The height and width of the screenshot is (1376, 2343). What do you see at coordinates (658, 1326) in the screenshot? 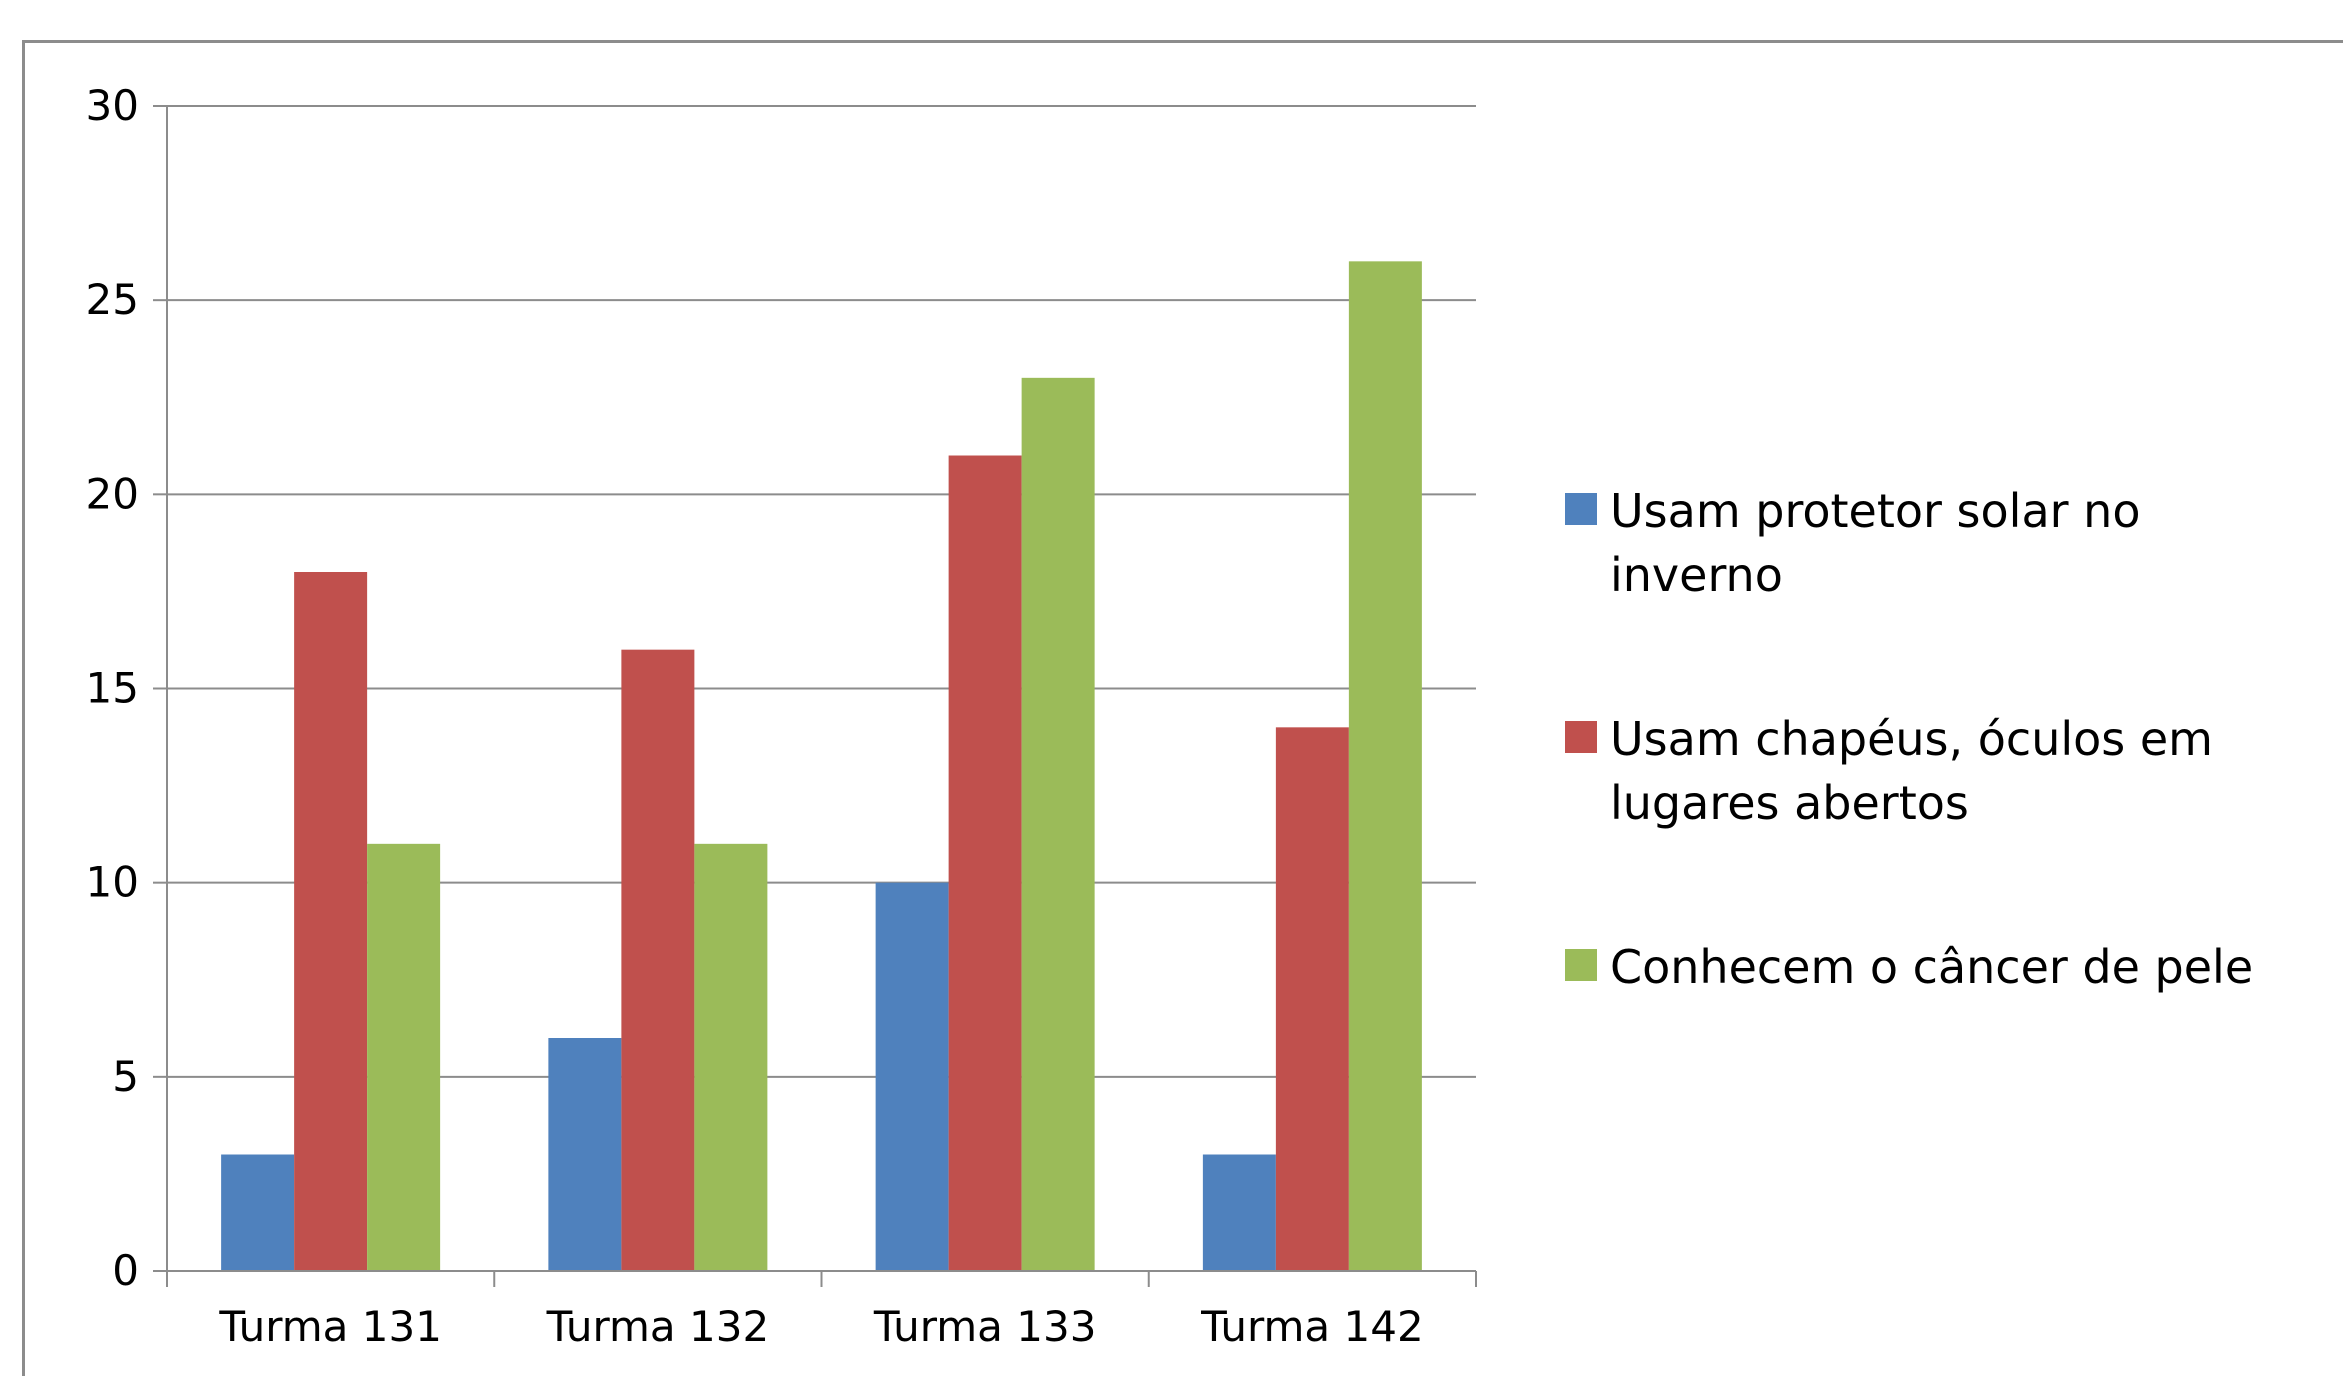
I see `x-tick-label: Turma 132` at bounding box center [658, 1326].